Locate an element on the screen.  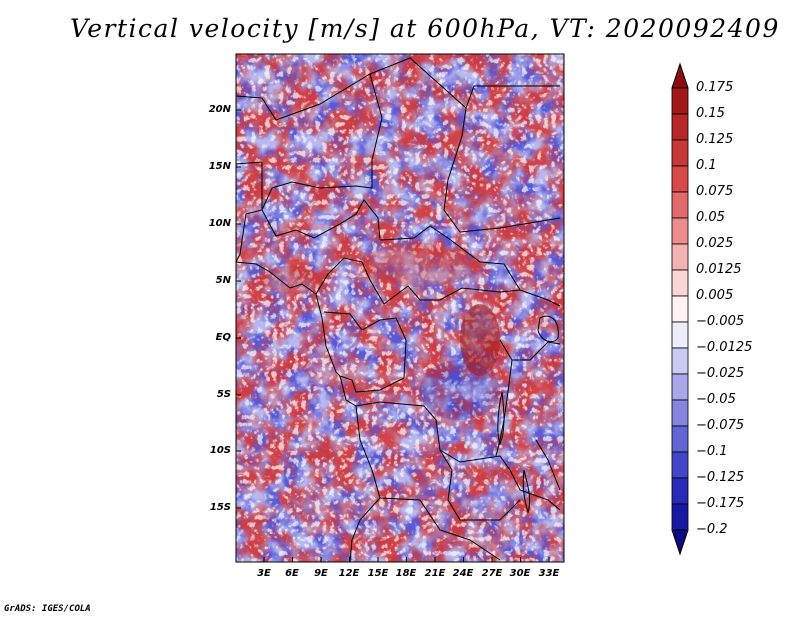
lon-label-12e: 12E is located at coordinates (349, 573).